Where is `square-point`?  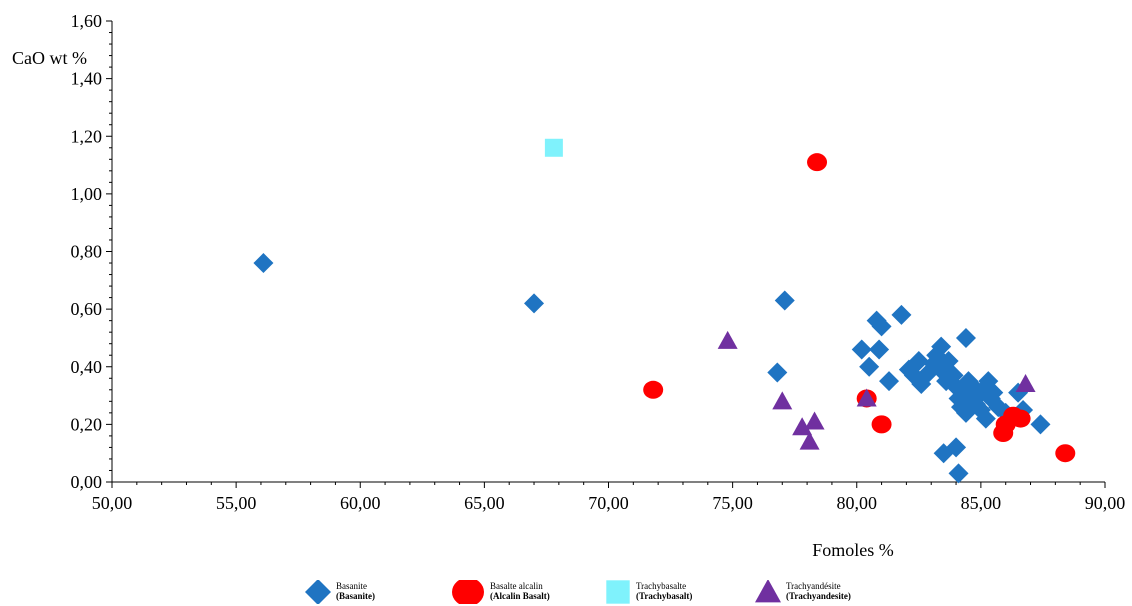 square-point is located at coordinates (553, 147).